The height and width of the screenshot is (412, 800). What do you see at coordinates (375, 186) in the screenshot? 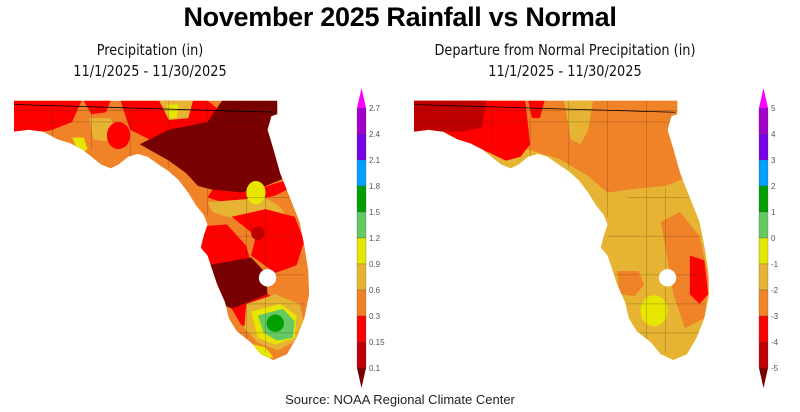
I see `precip-legend-label: 1.8` at bounding box center [375, 186].